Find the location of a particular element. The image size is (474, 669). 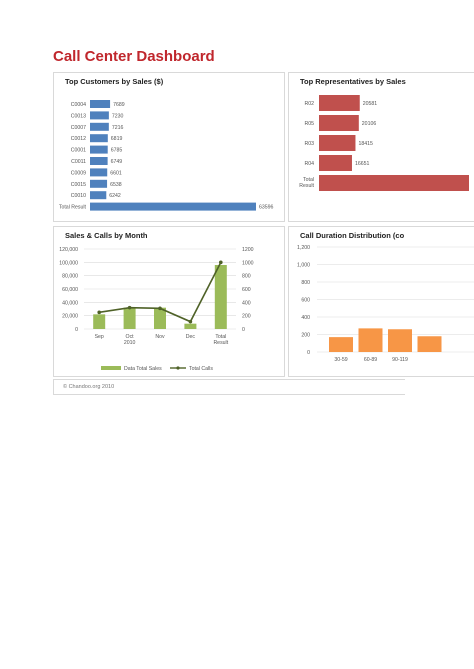

y-tick-label: 800 is located at coordinates (305, 283).